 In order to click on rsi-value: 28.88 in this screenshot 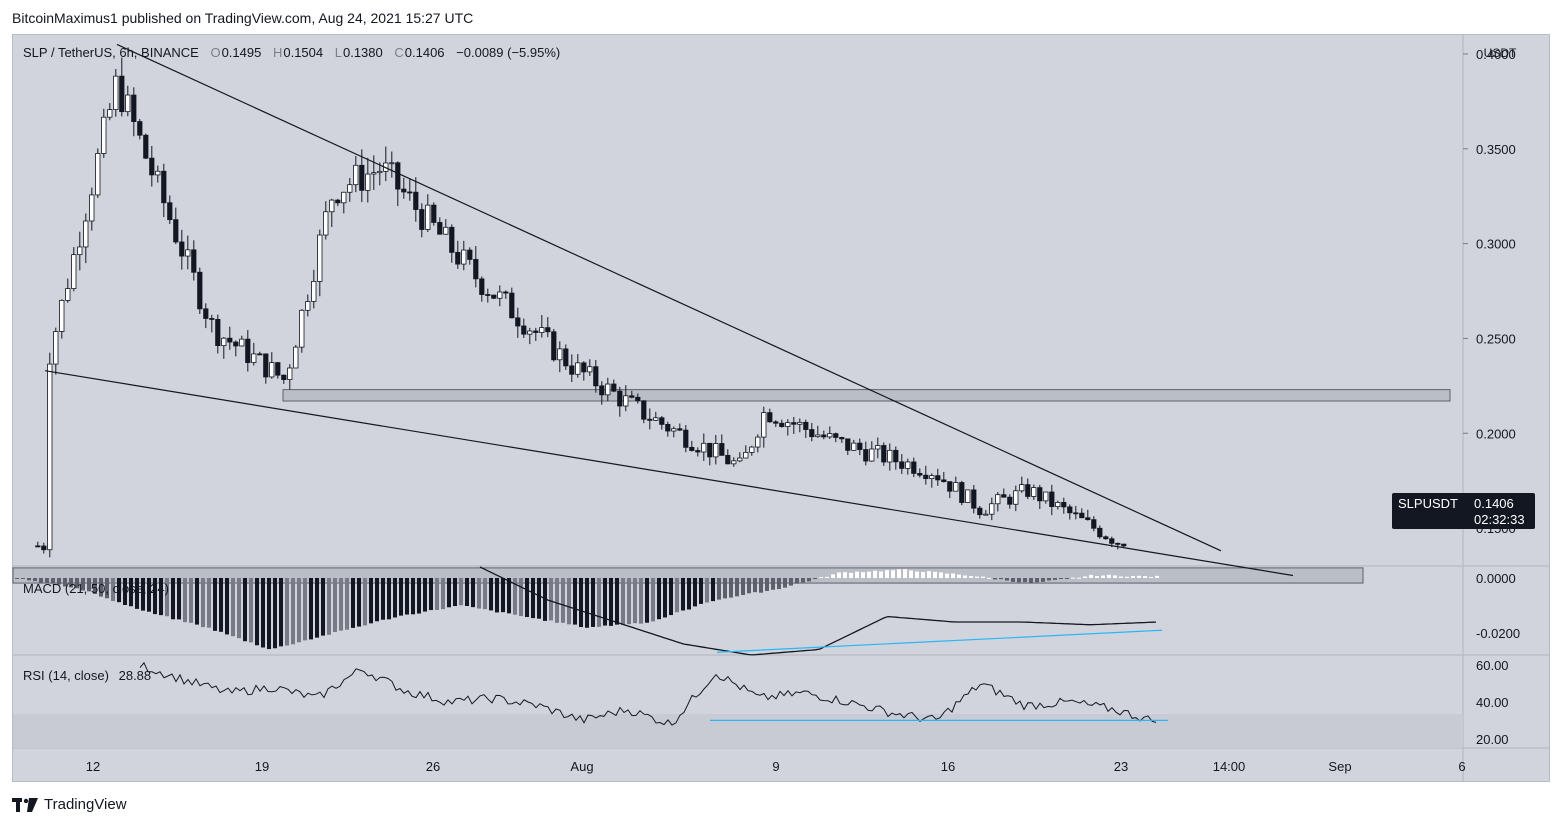, I will do `click(135, 675)`.